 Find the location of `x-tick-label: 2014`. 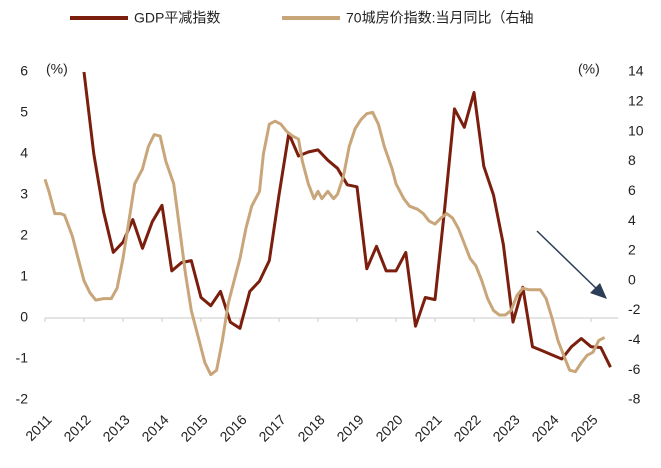

x-tick-label: 2014 is located at coordinates (154, 427).